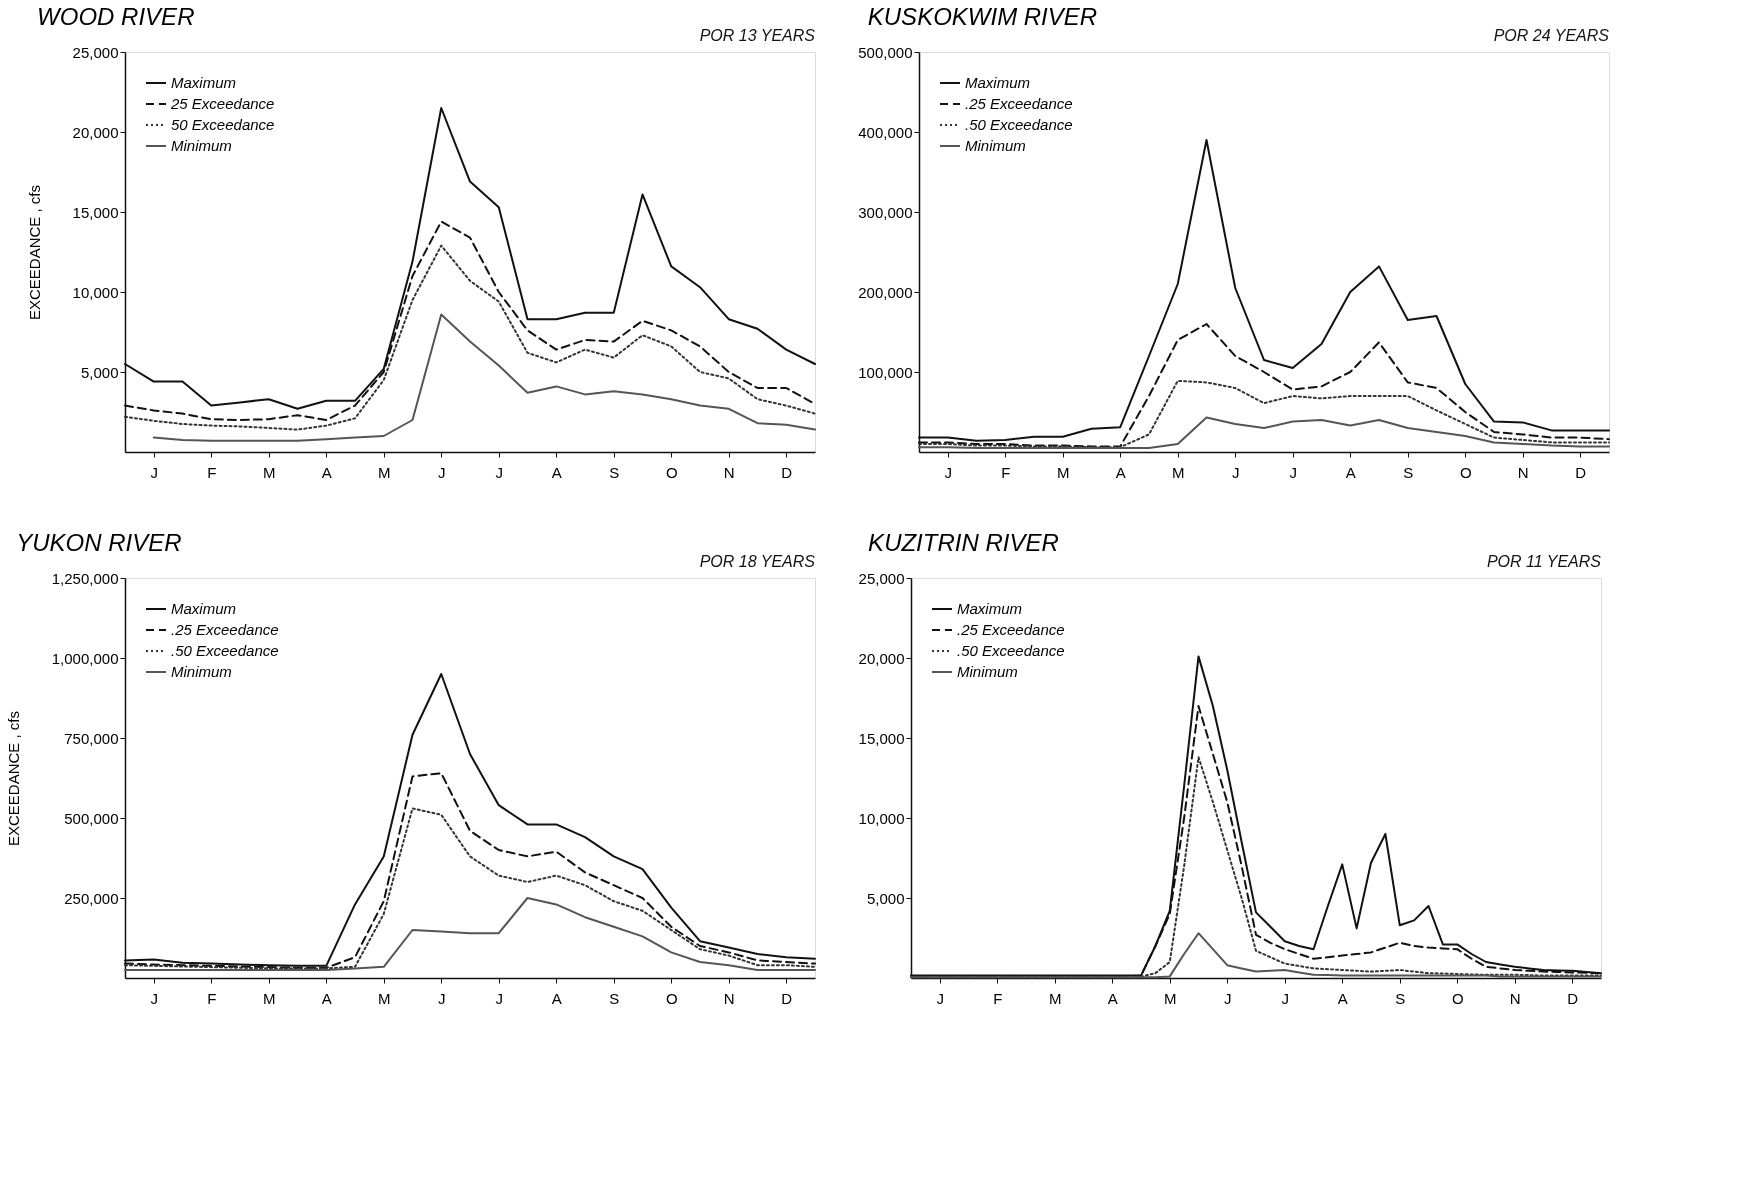 Image resolution: width=1759 pixels, height=1189 pixels. I want to click on chart-subtitle: POR 13 YEARS, so click(757, 35).